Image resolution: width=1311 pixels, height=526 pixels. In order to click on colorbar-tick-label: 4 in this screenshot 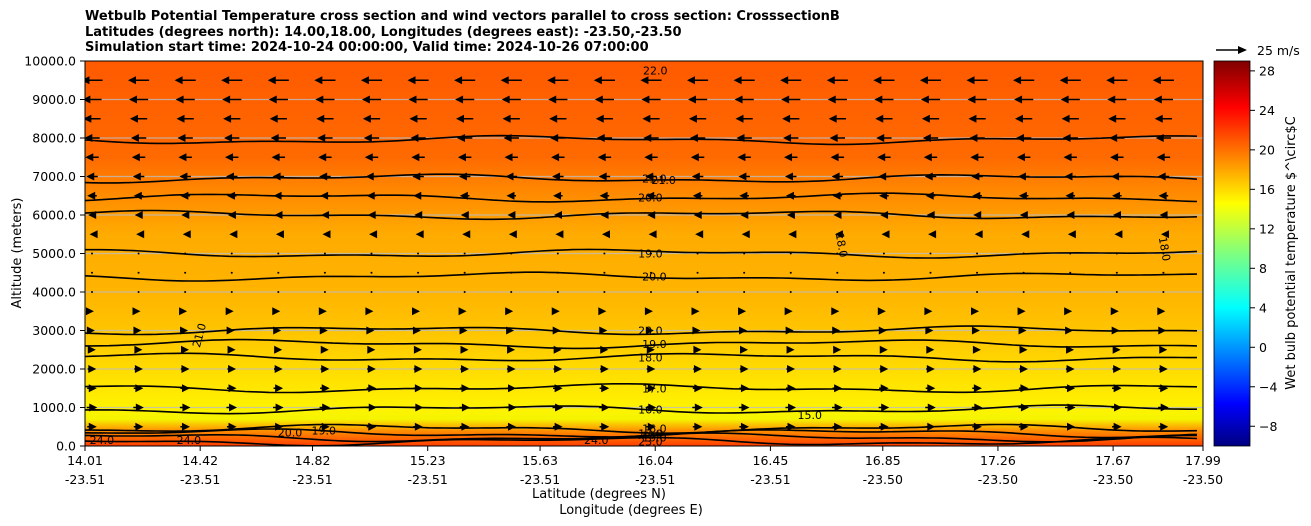, I will do `click(1263, 307)`.